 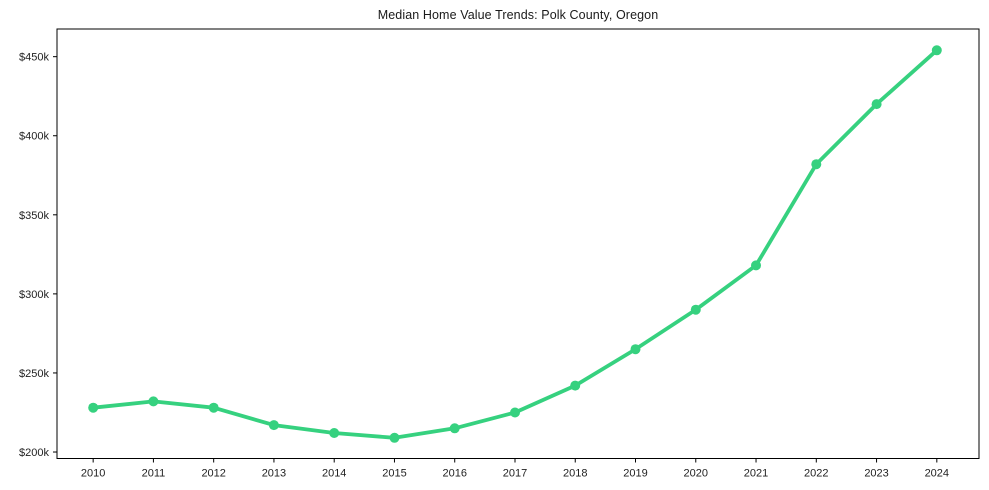 I want to click on x-tick-label: 2011, so click(x=154, y=474).